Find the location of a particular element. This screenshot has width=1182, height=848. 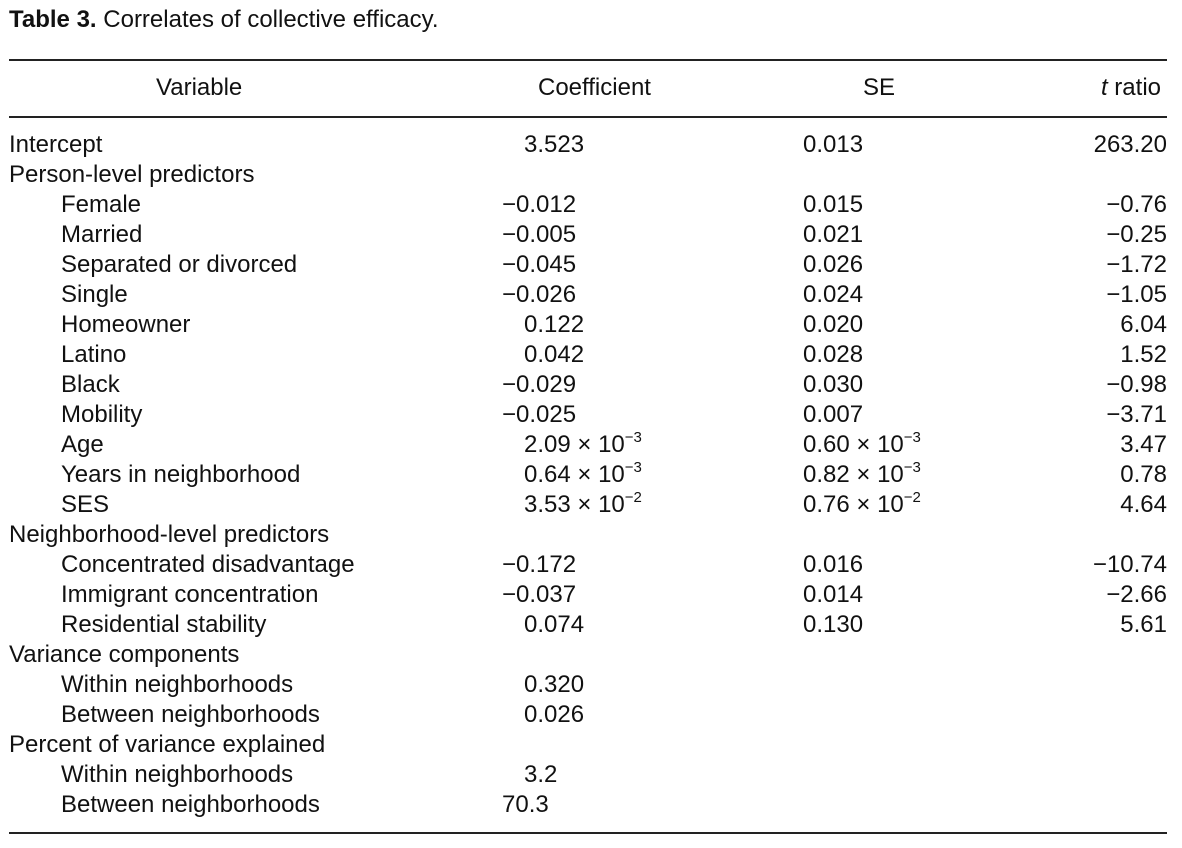

cell-t-ratio: −3.71 is located at coordinates (1136, 415).